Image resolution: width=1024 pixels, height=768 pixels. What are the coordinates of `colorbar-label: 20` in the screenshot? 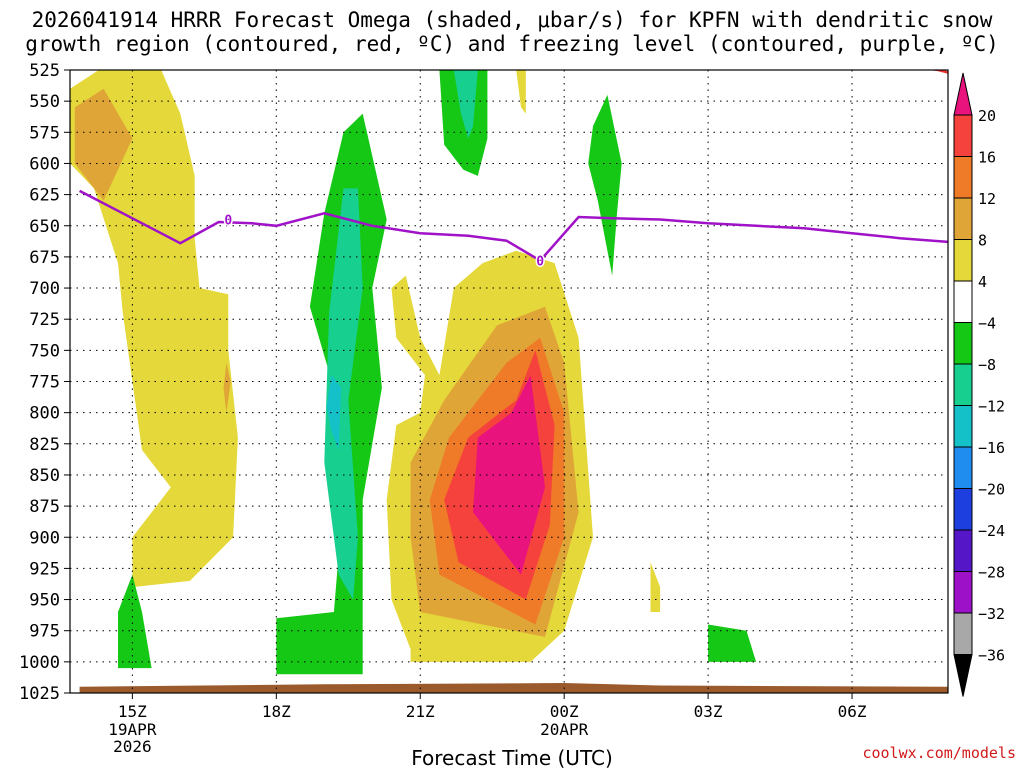 It's located at (987, 116).